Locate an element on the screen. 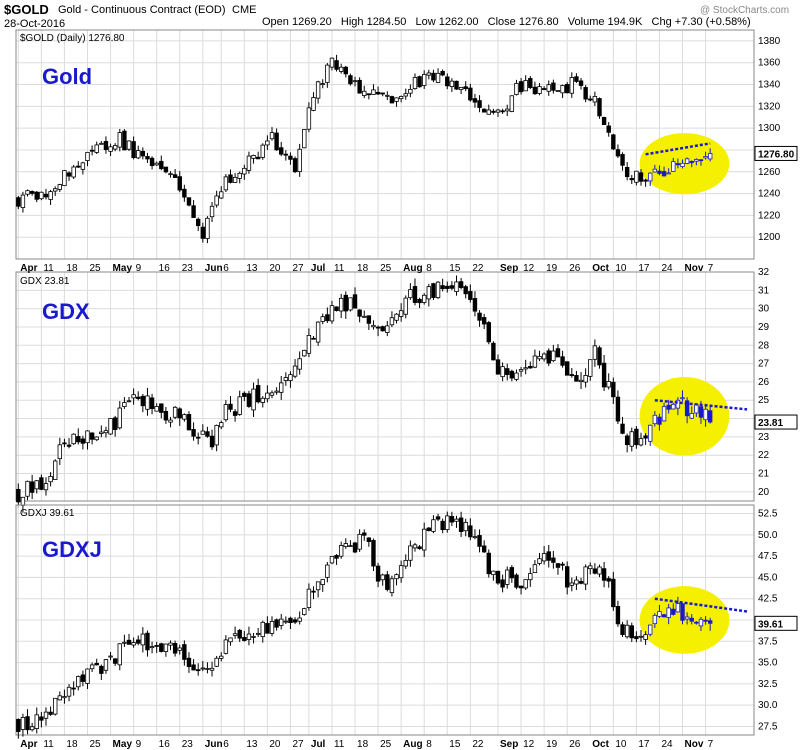 The width and height of the screenshot is (800, 750). trend-line is located at coordinates (701, 404).